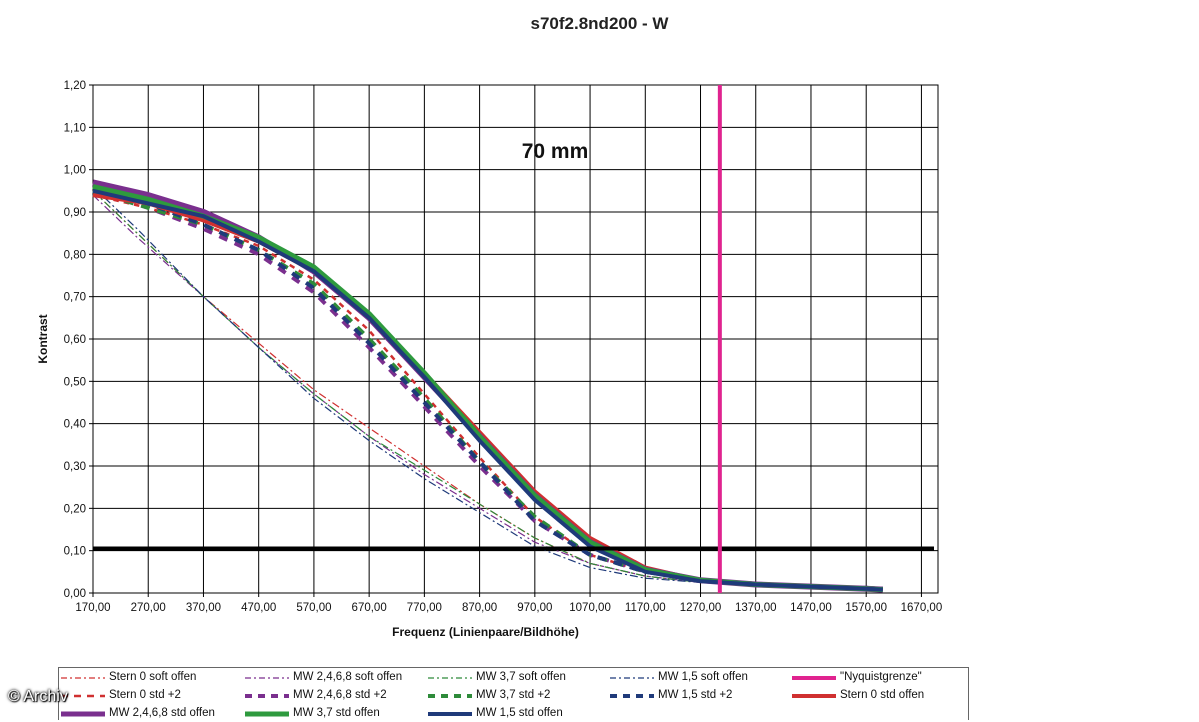  Describe the element at coordinates (348, 677) in the screenshot. I see `legend-label: MW 2,4,6,8 soft offen` at that location.